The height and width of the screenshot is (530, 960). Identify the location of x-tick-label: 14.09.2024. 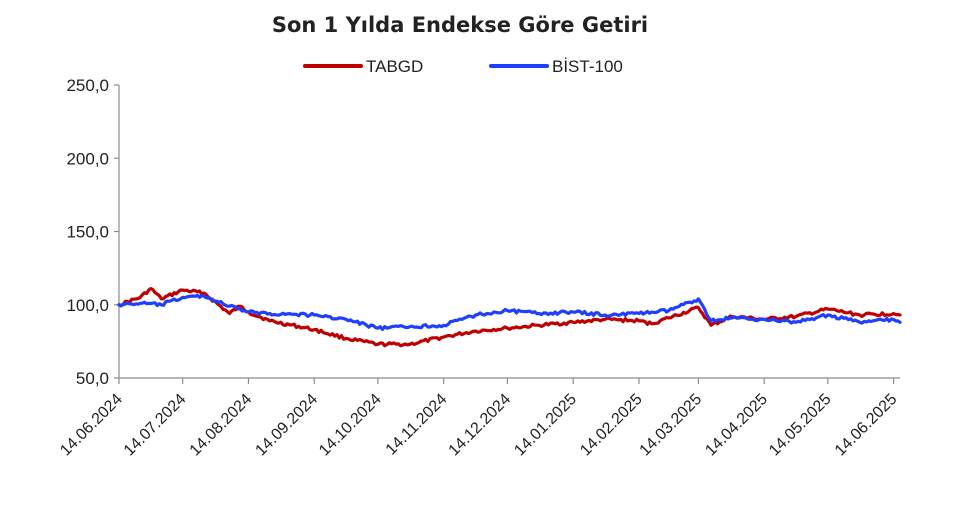
(286, 425).